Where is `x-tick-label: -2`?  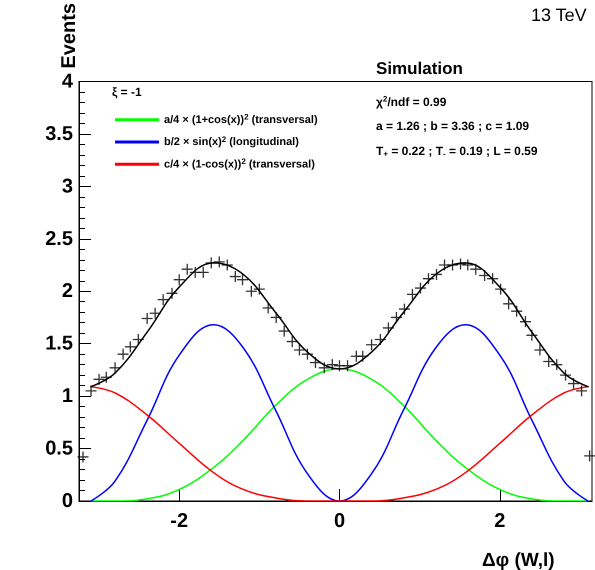
x-tick-label: -2 is located at coordinates (179, 521).